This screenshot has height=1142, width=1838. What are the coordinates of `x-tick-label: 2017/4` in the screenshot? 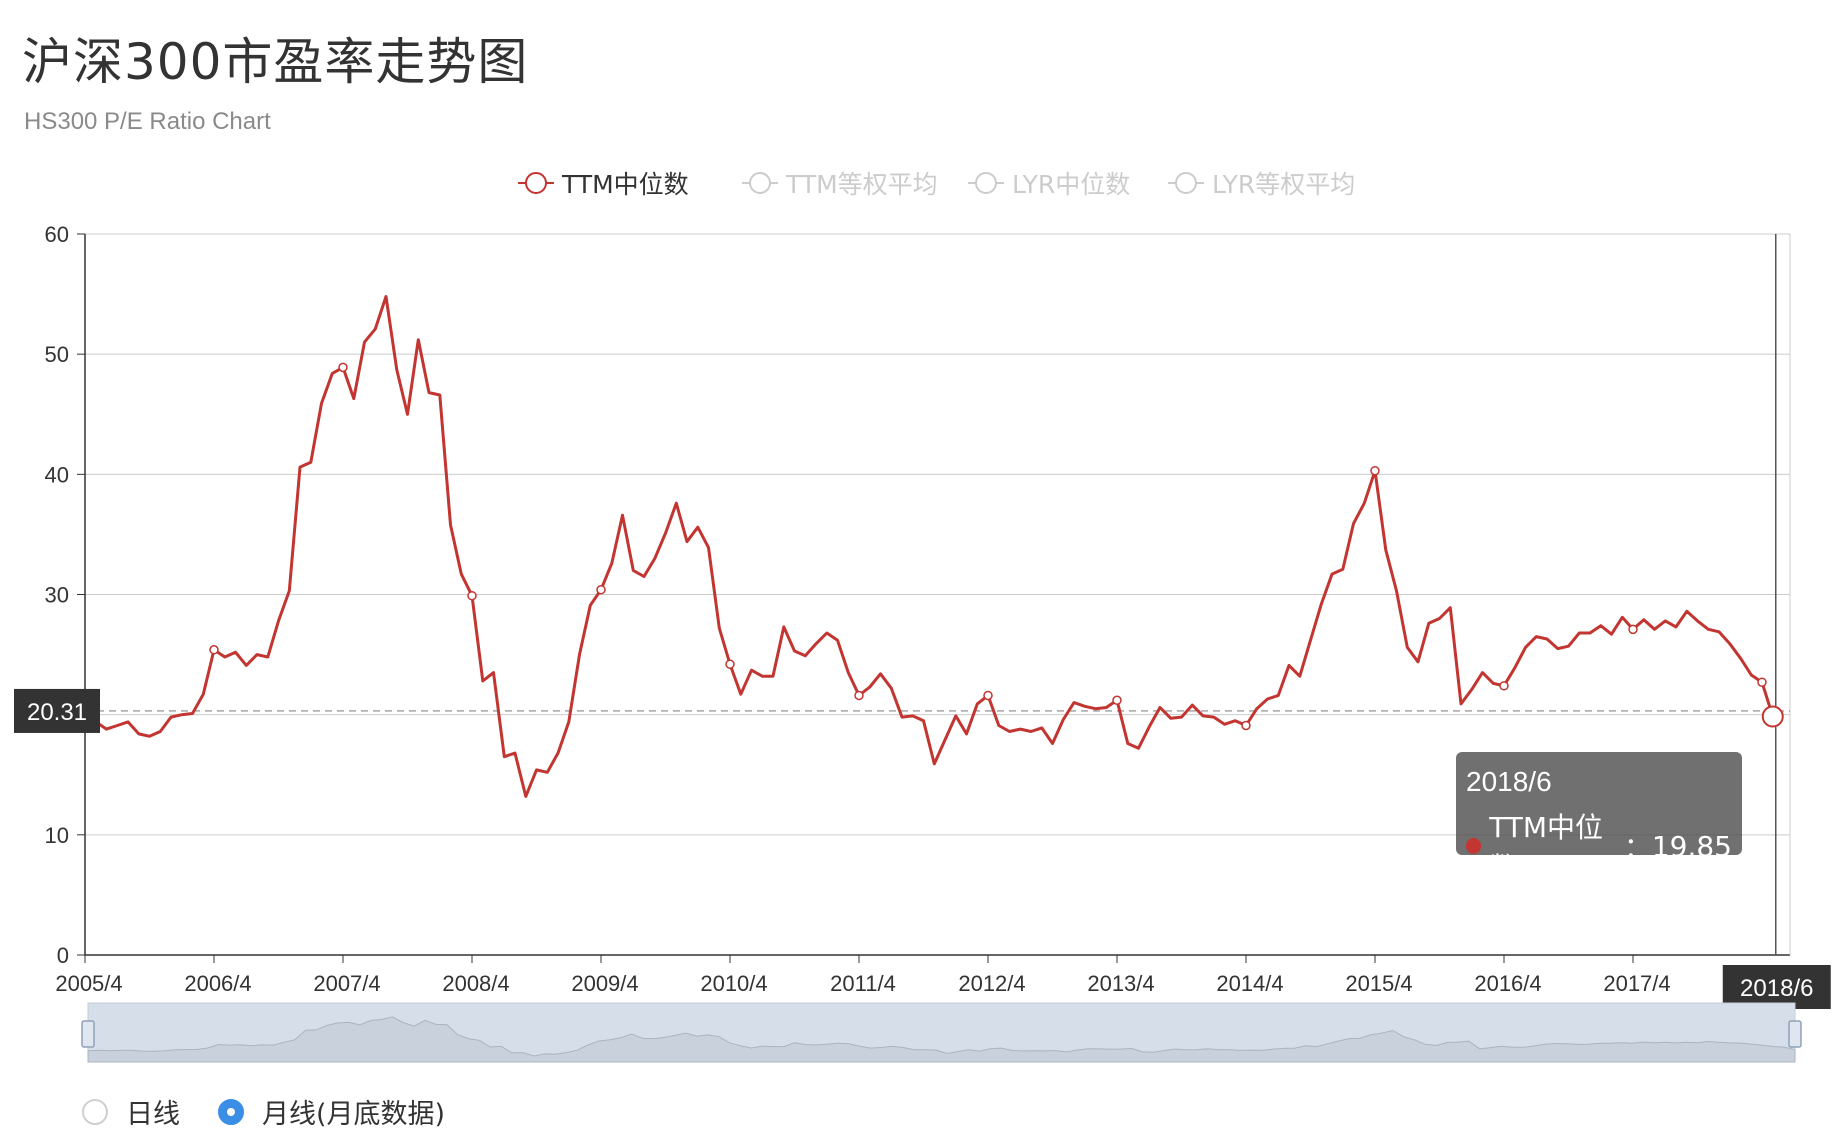 It's located at (1636, 983).